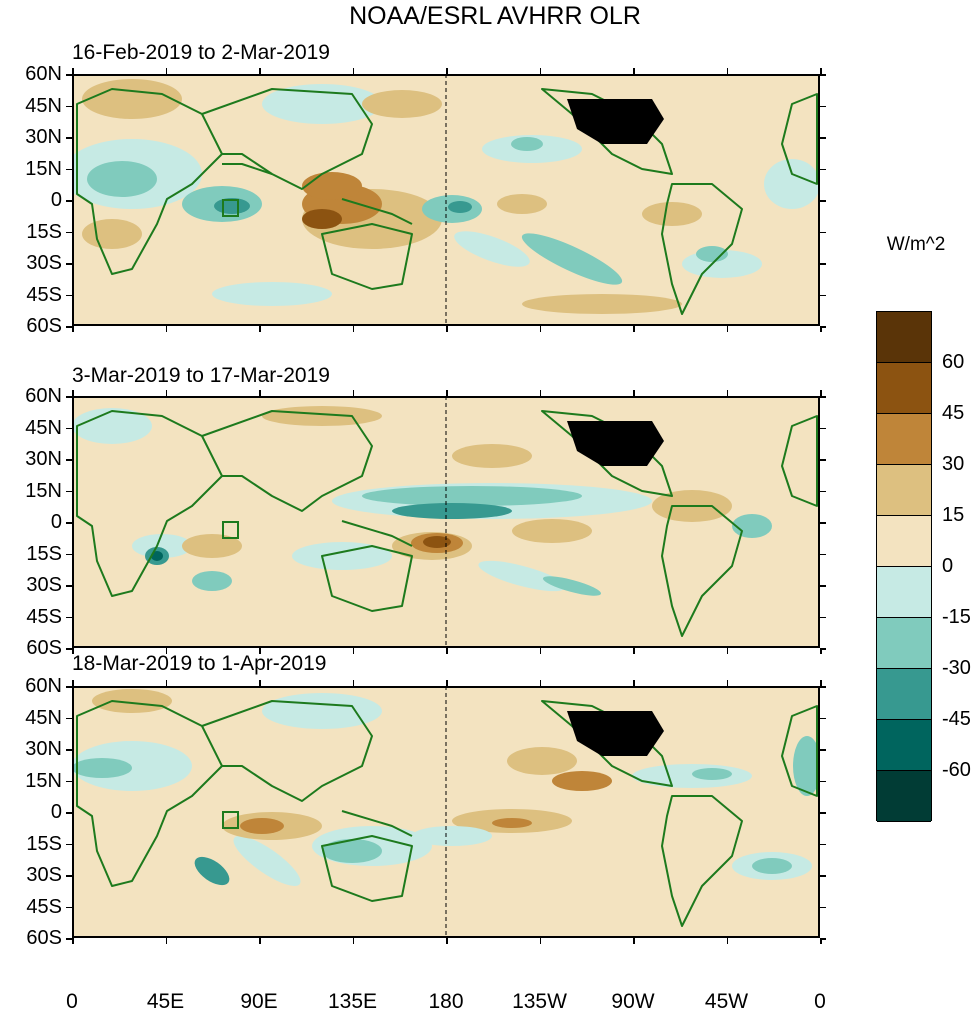 The width and height of the screenshot is (980, 1014). I want to click on legend-label: 45, so click(953, 413).